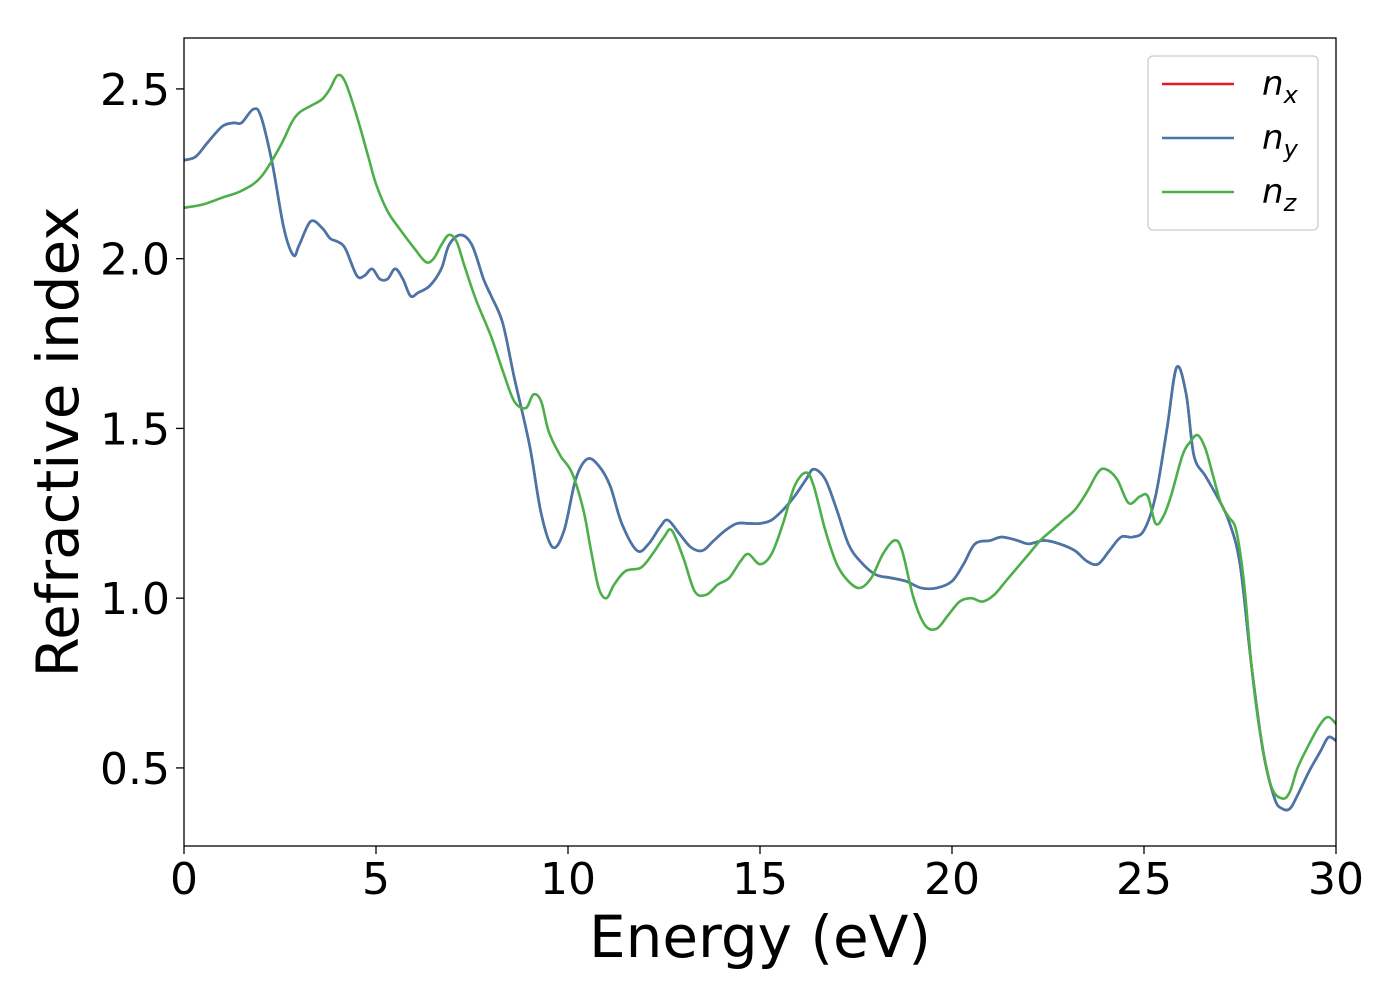 This screenshot has width=1400, height=1000. Describe the element at coordinates (135, 260) in the screenshot. I see `y-tick-label: 2.0` at that location.